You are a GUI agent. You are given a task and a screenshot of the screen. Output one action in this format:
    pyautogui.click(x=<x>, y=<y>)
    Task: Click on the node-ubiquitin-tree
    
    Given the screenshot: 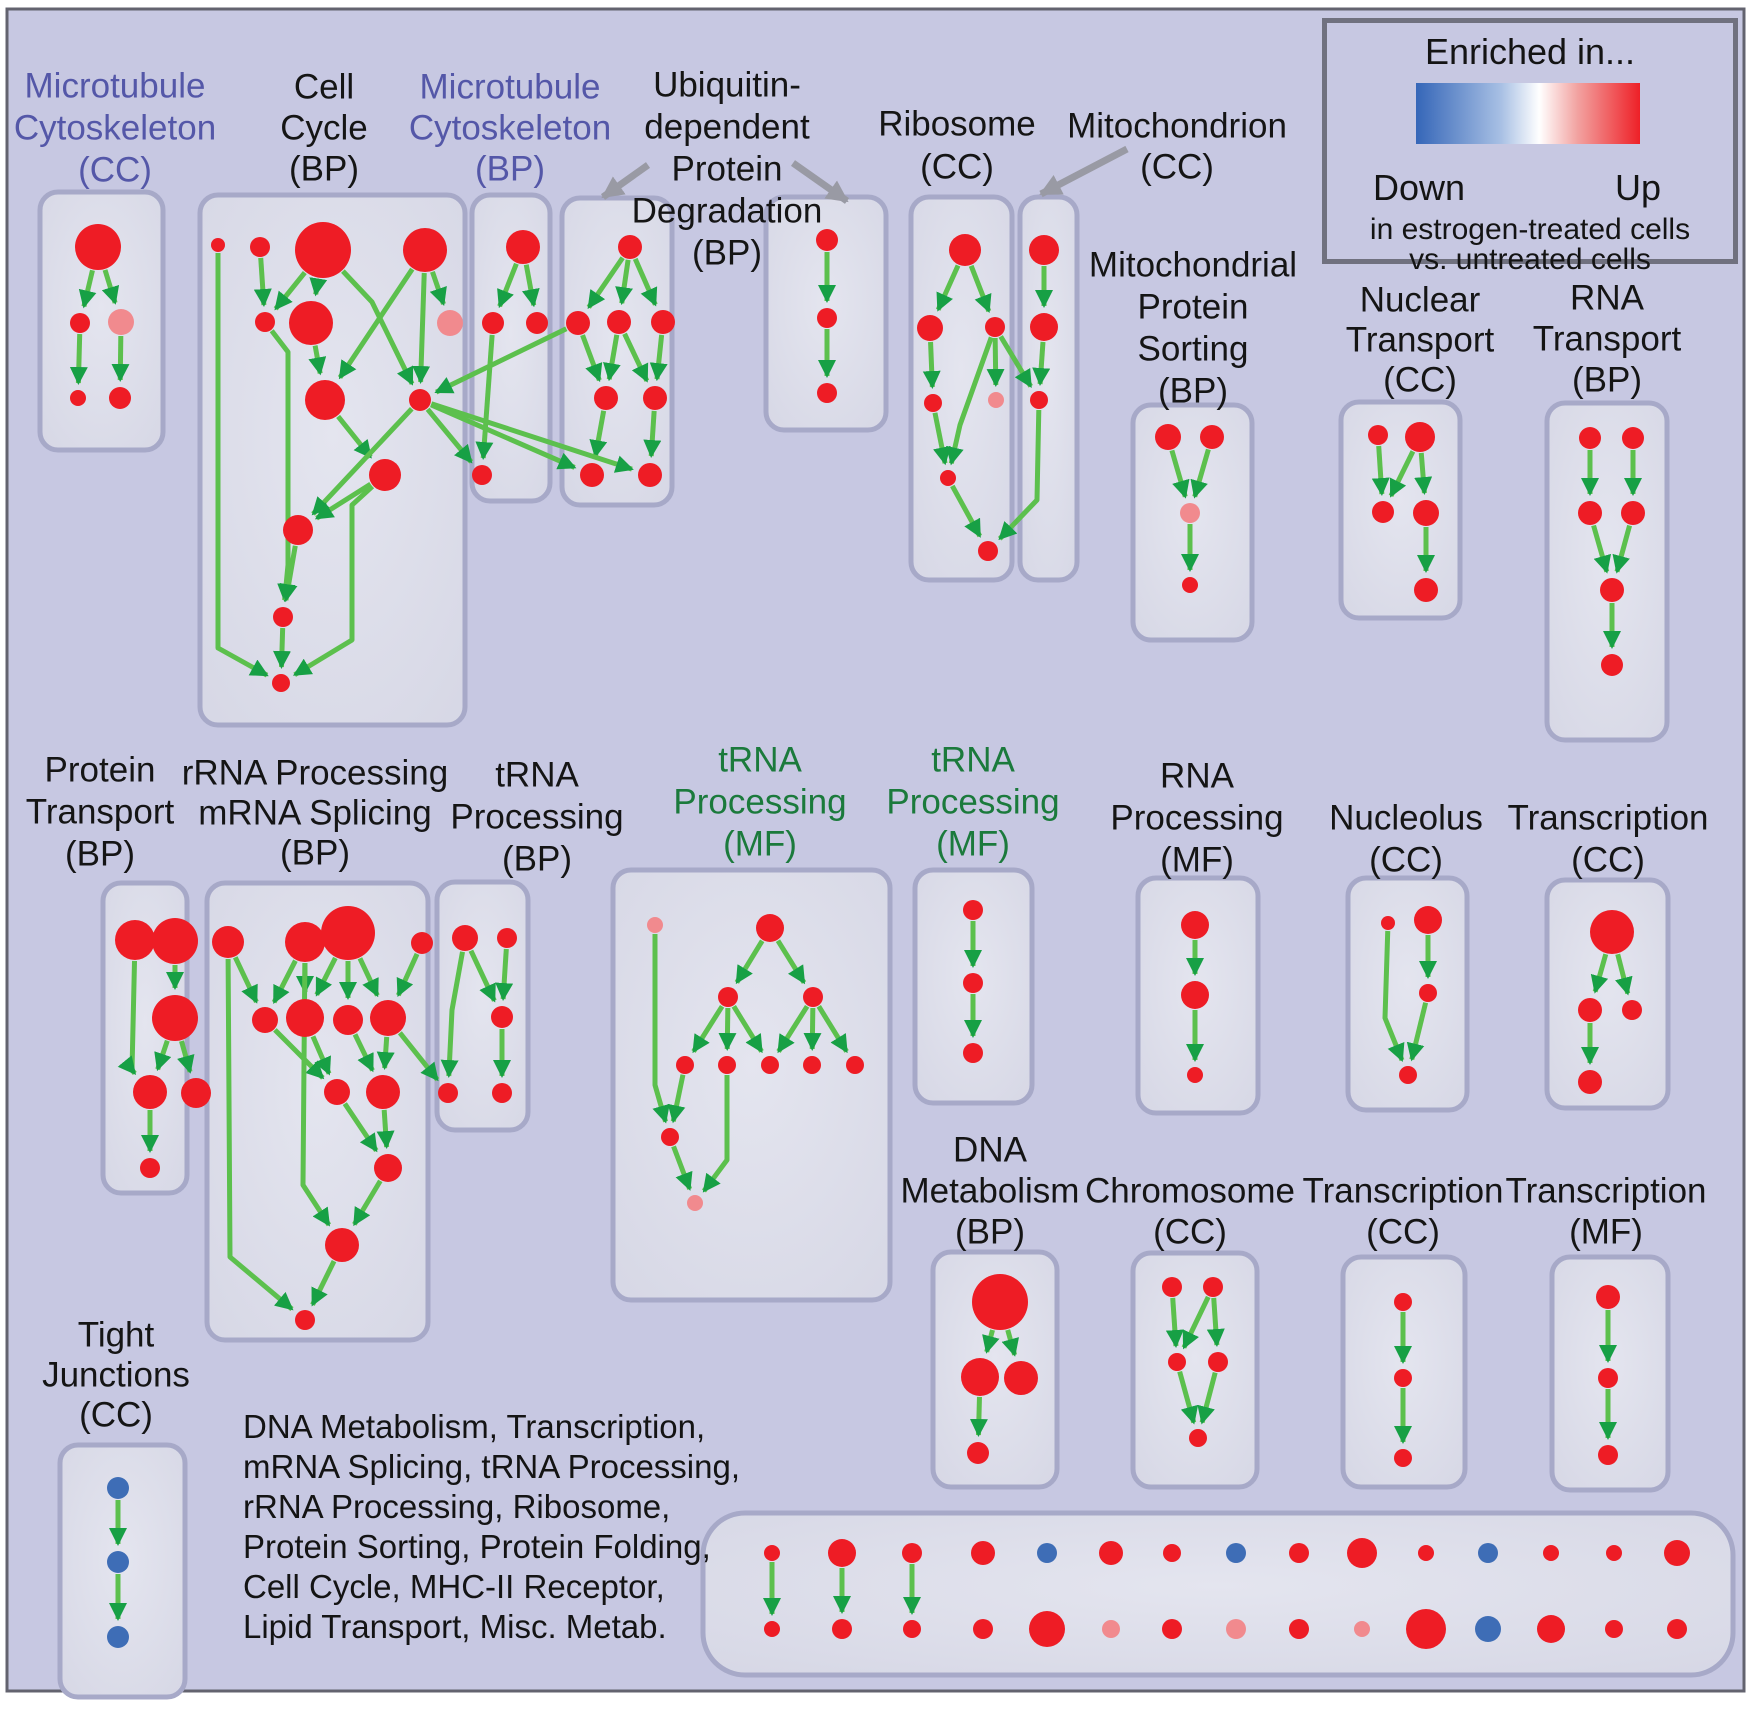 What is the action you would take?
    pyautogui.click(x=655, y=398)
    